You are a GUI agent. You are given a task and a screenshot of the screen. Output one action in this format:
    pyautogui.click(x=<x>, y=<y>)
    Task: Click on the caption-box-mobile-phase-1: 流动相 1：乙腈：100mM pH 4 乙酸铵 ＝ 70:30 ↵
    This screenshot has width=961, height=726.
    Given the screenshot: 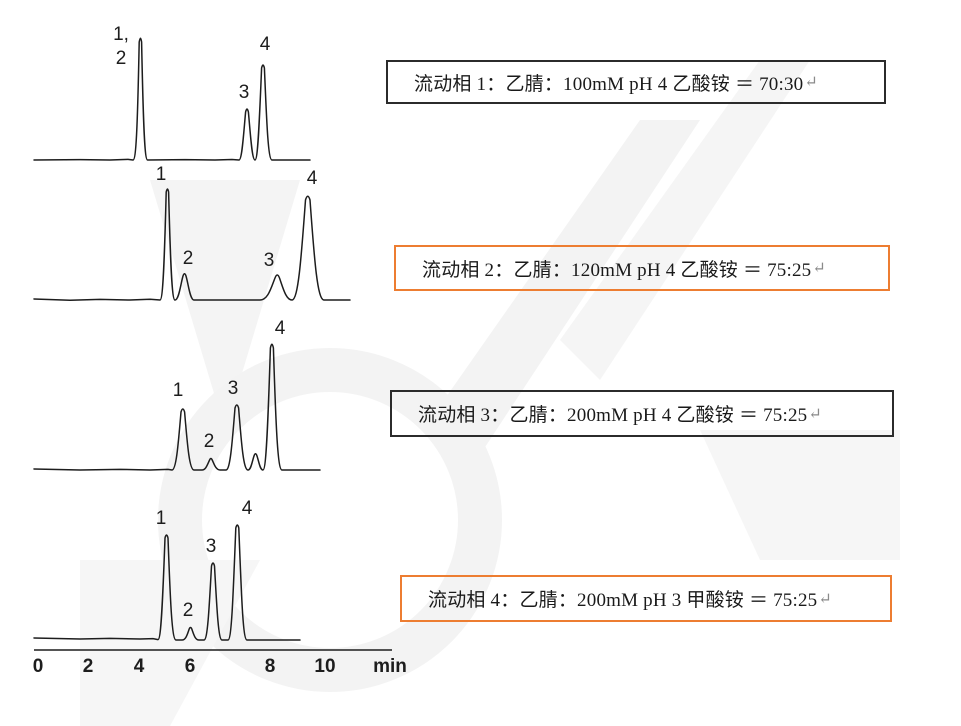 What is the action you would take?
    pyautogui.click(x=636, y=82)
    